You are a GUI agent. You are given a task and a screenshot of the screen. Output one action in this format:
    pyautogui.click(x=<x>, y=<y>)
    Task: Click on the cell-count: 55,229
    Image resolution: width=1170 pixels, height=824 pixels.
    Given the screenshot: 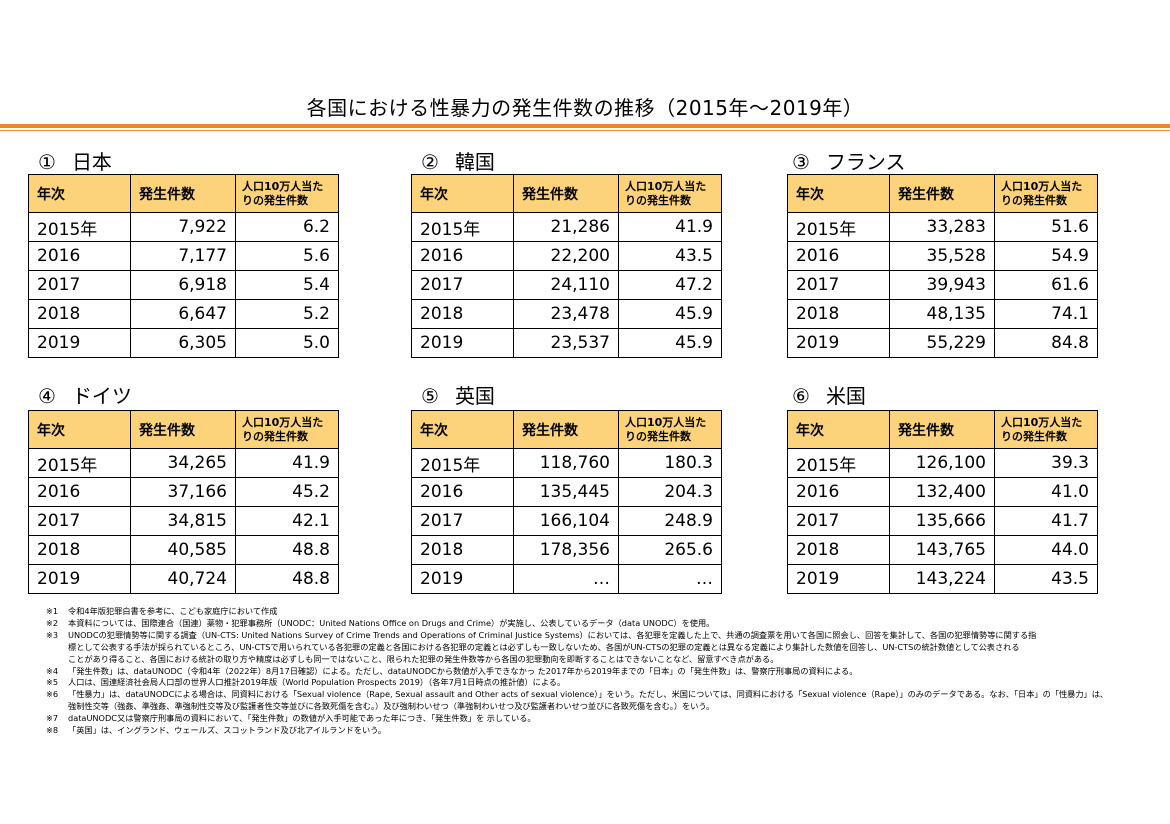 What is the action you would take?
    pyautogui.click(x=942, y=343)
    